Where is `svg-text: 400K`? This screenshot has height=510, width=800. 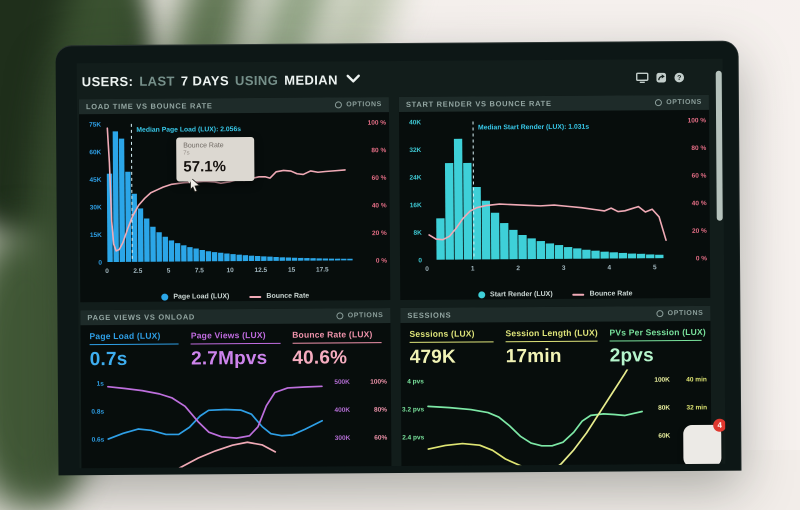 svg-text: 400K is located at coordinates (342, 410).